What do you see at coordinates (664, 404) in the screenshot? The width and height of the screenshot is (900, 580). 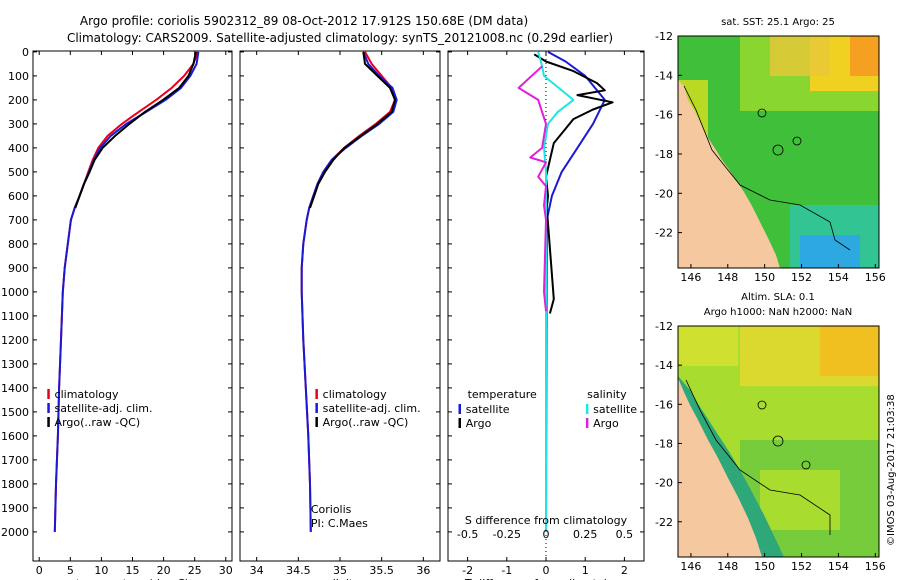 I see `map-y-tick-label: -16` at bounding box center [664, 404].